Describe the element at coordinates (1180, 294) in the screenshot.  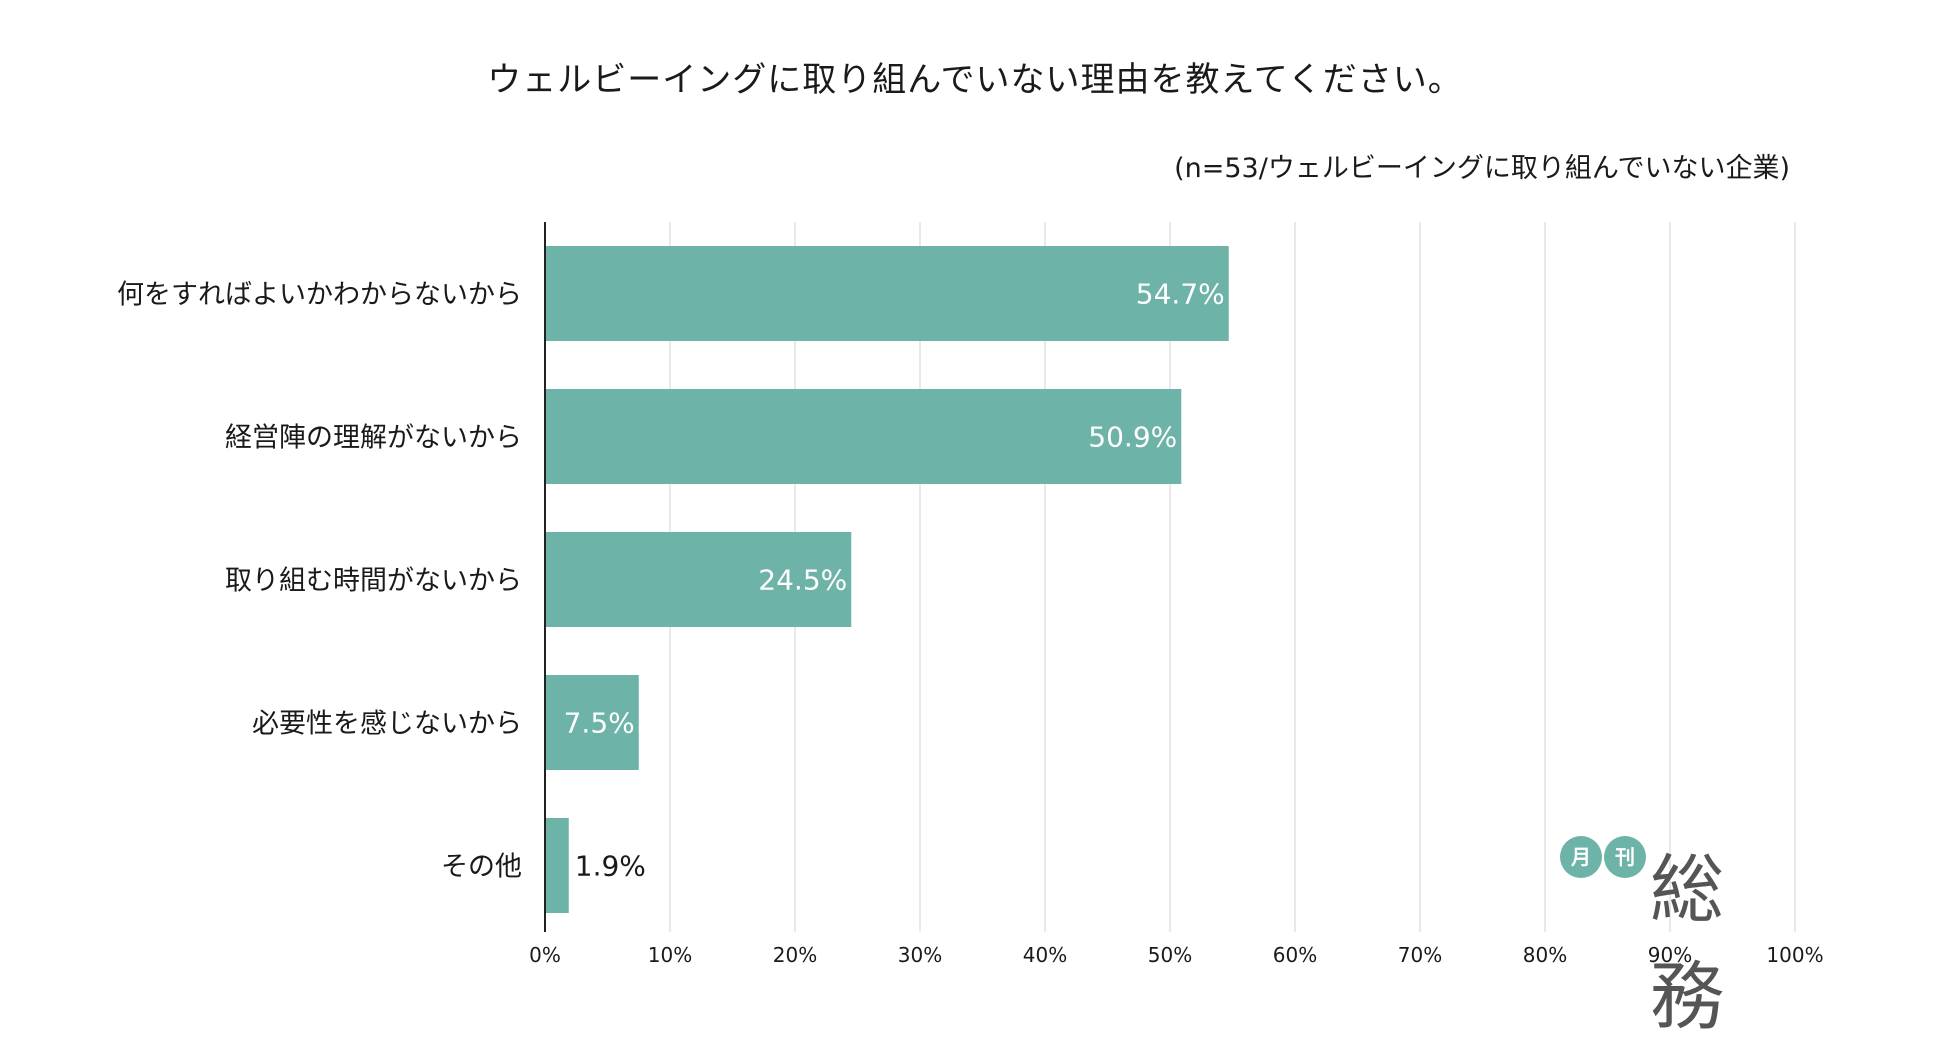
I see `value-label: 54.7%` at that location.